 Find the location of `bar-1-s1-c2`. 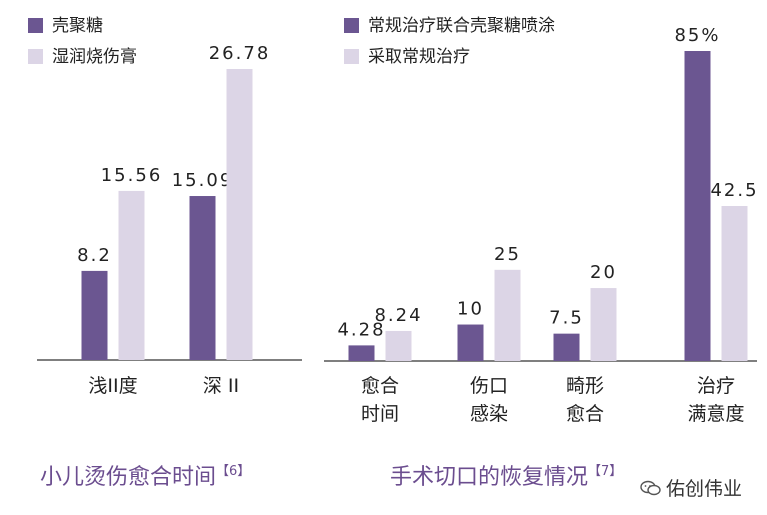

bar-1-s1-c2 is located at coordinates (202, 278).